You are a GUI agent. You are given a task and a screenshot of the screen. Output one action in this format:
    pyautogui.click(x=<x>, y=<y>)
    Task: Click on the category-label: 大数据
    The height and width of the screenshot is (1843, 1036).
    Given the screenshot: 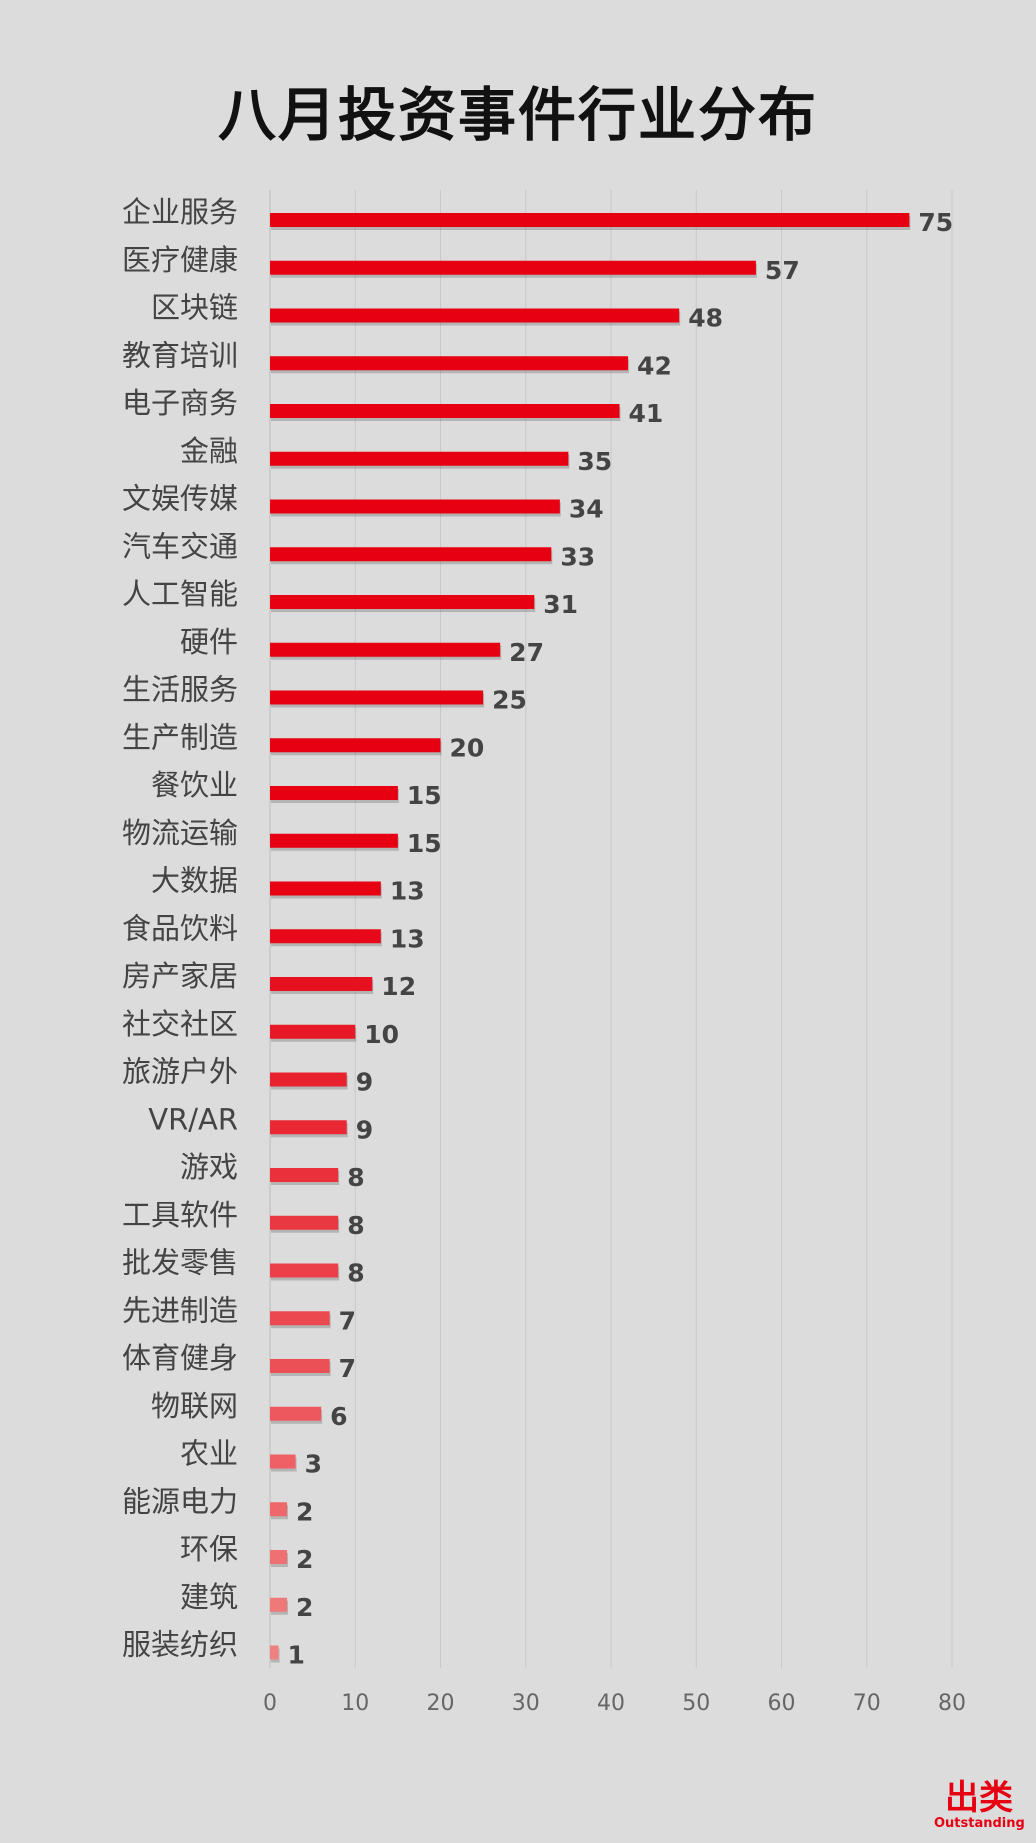 What is the action you would take?
    pyautogui.click(x=194, y=881)
    